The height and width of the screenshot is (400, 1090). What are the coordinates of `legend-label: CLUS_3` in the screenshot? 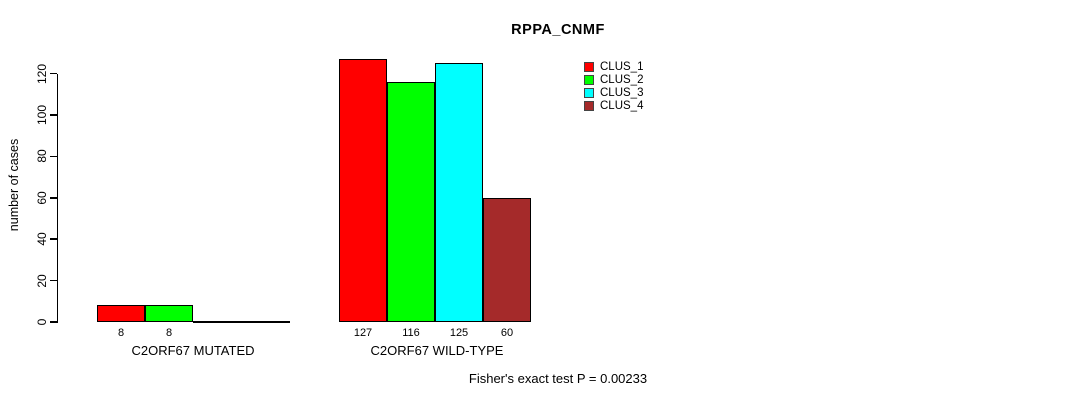 It's located at (622, 92).